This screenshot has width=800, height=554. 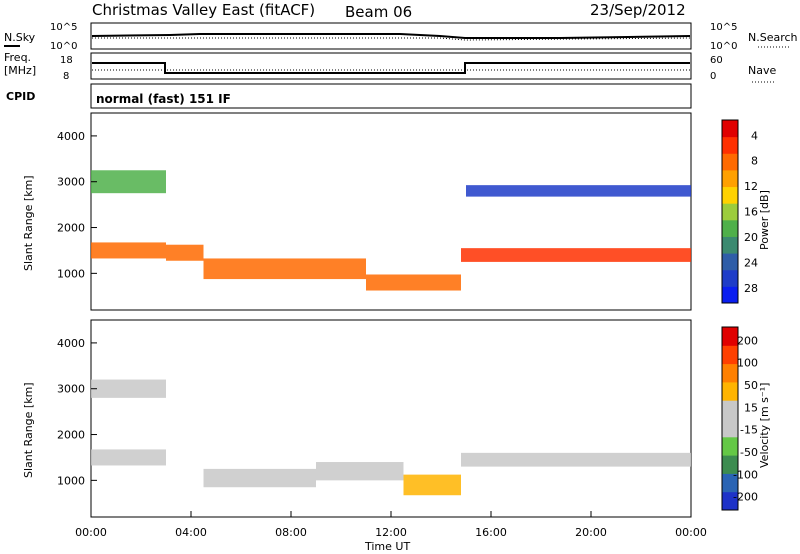 What do you see at coordinates (739, 211) in the screenshot?
I see `power-colorbar: 4 8 12 16 20 24 28` at bounding box center [739, 211].